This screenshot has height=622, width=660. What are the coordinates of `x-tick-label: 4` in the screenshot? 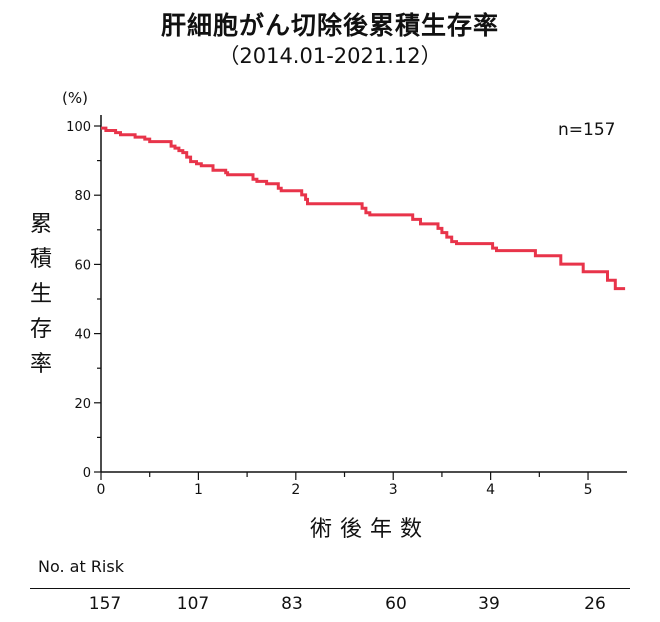 It's located at (490, 490).